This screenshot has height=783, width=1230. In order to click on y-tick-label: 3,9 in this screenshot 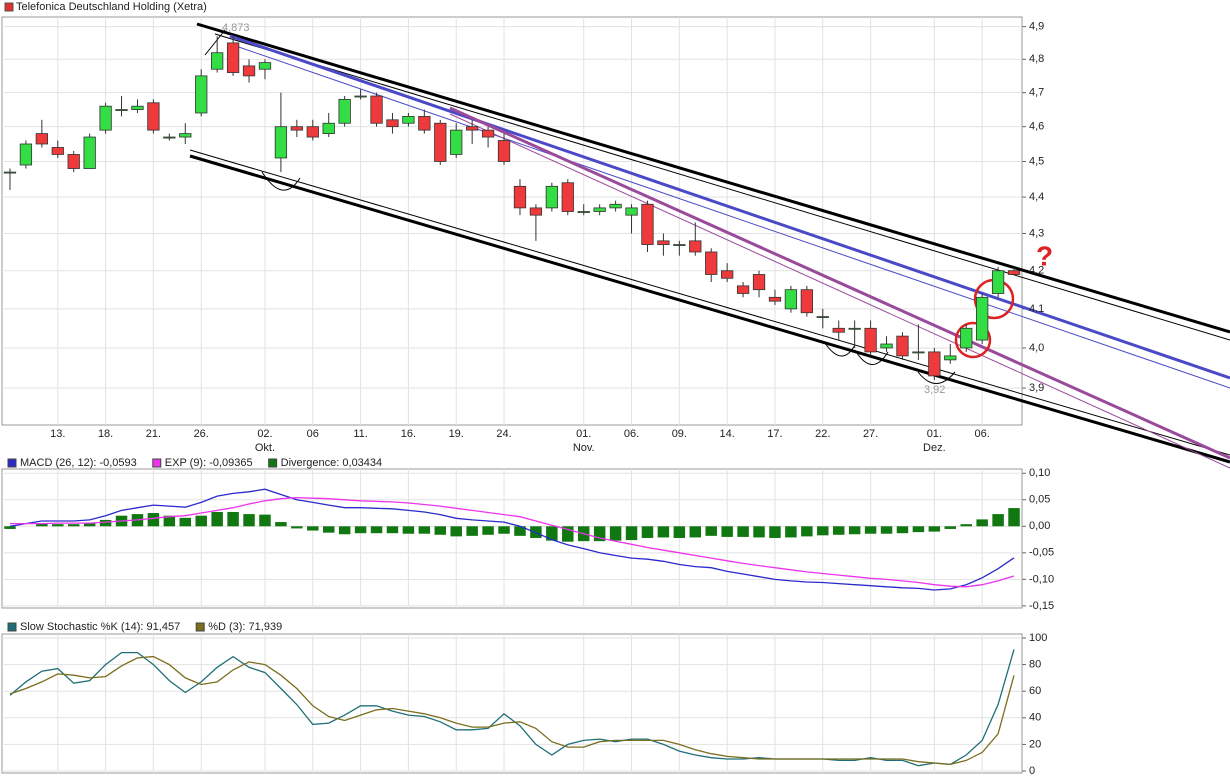, I will do `click(1036, 388)`.